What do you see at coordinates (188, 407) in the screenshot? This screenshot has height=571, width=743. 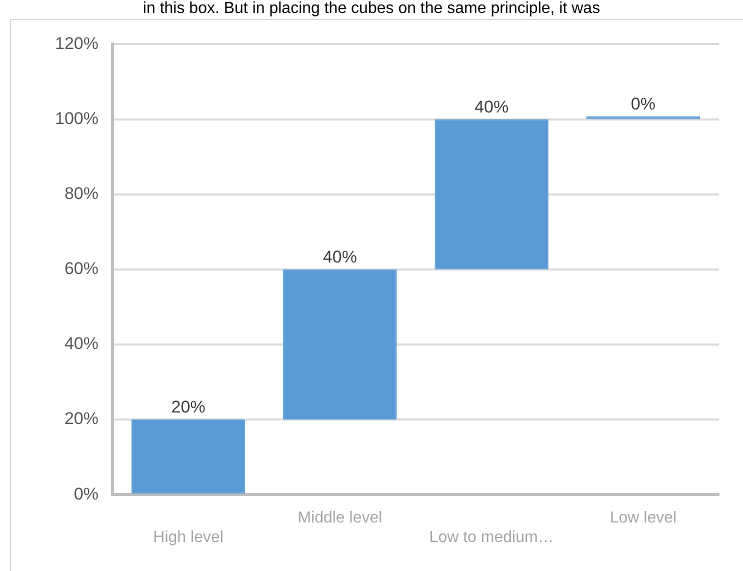 I see `data-label: 20%` at bounding box center [188, 407].